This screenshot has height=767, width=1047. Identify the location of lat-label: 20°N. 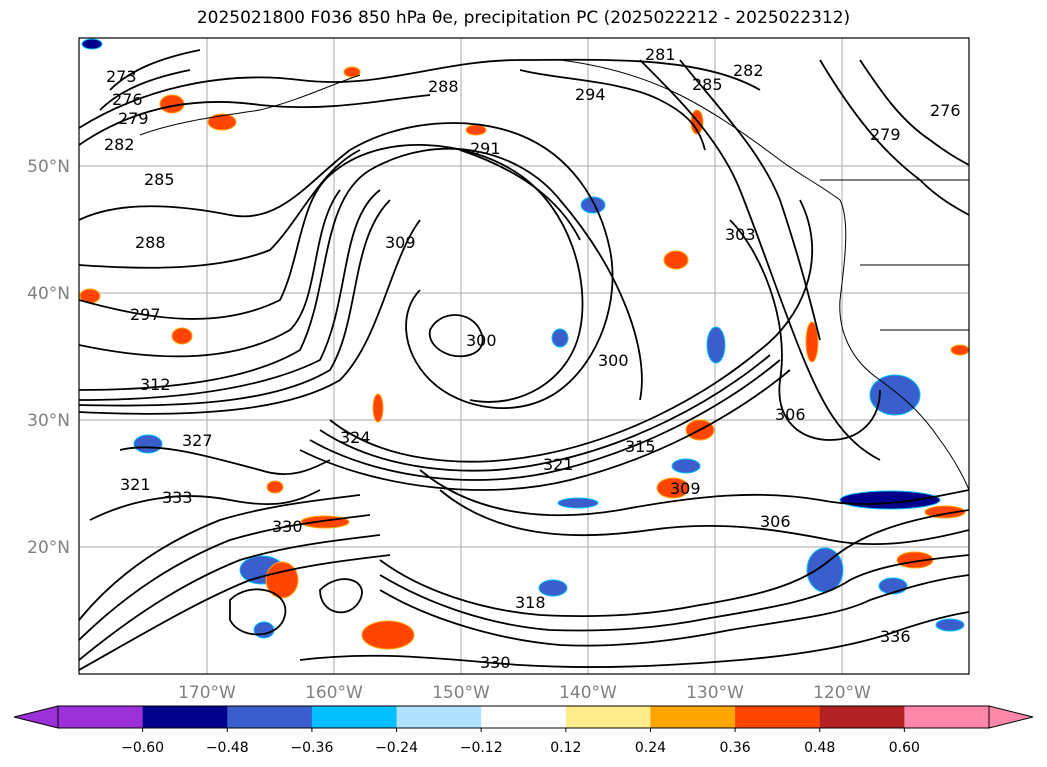
(48, 548).